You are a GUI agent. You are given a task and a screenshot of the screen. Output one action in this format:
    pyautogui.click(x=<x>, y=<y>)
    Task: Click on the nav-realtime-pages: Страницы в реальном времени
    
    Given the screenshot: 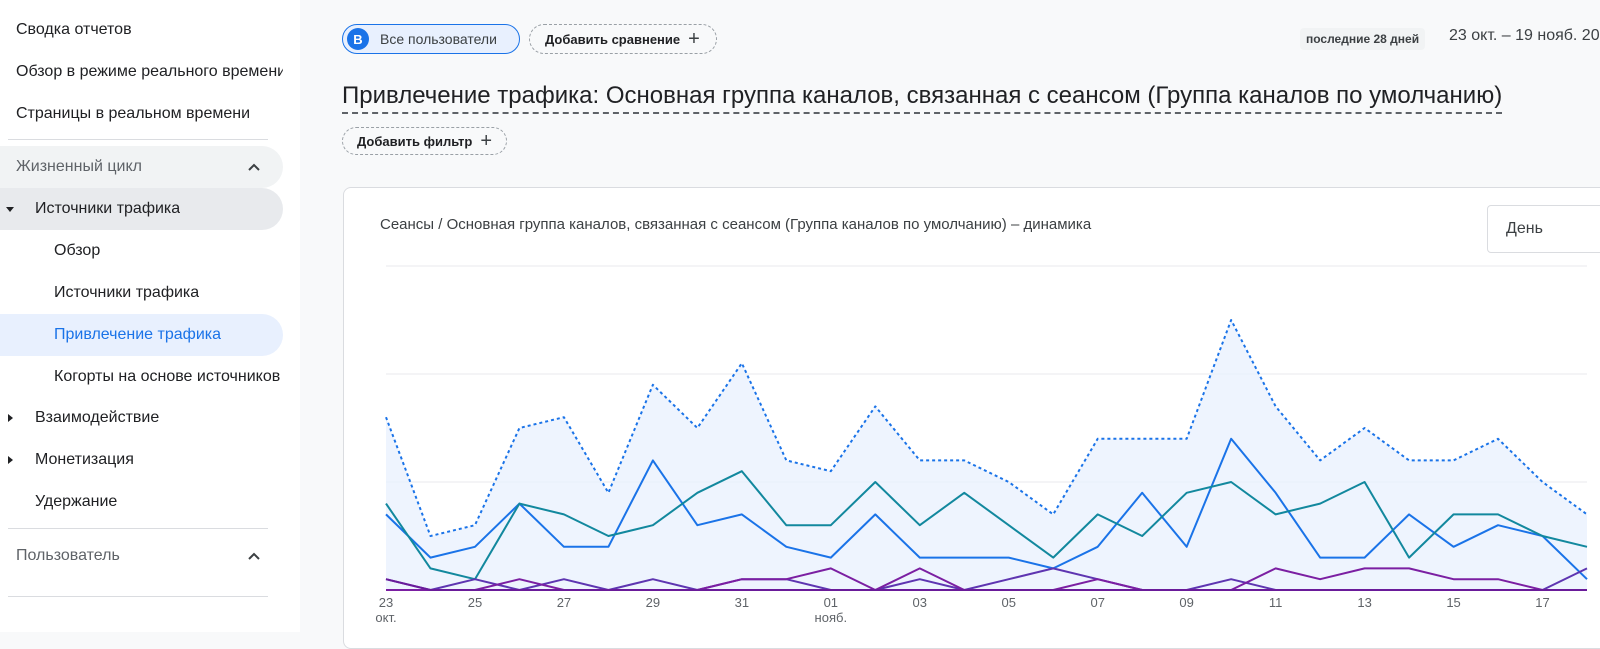 What is the action you would take?
    pyautogui.click(x=141, y=114)
    